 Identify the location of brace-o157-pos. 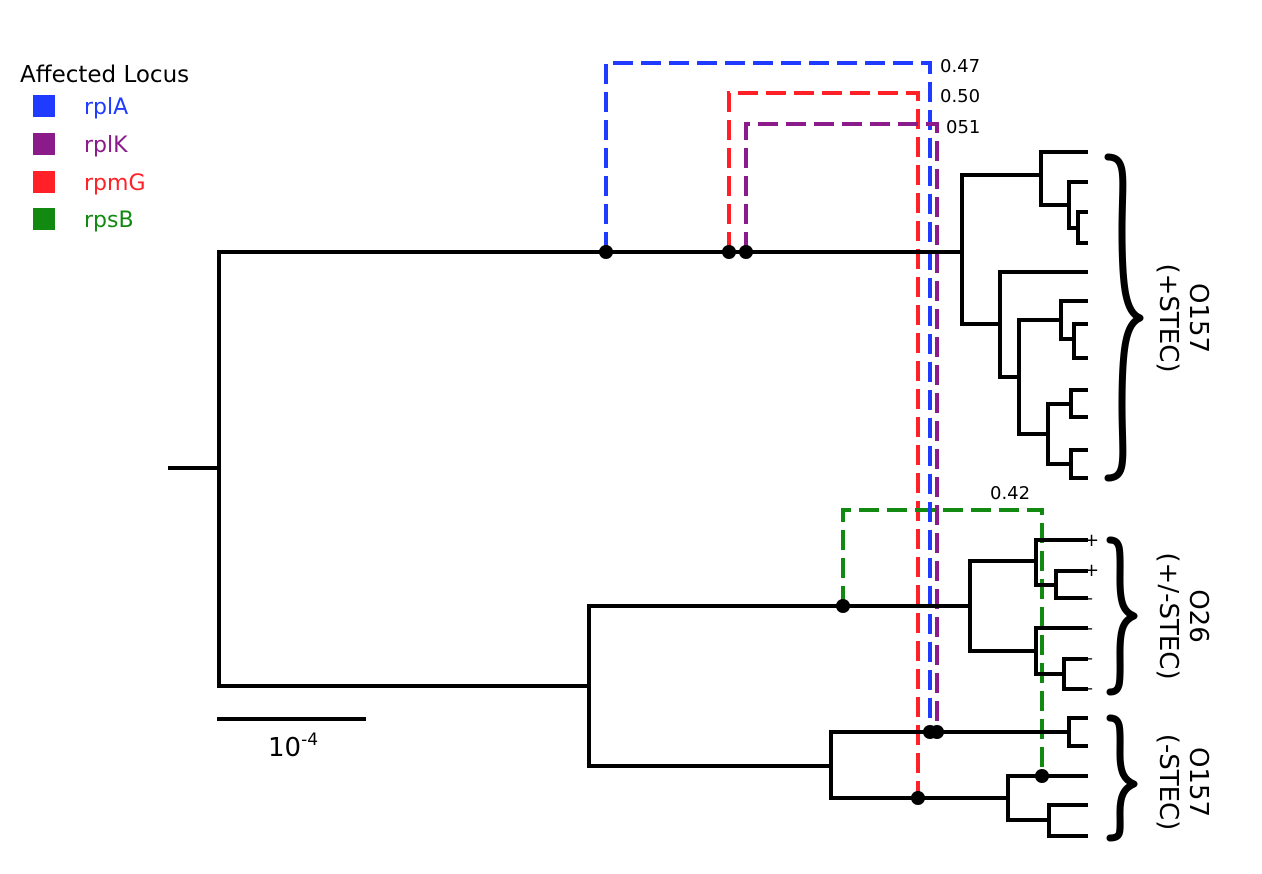
(1124, 317).